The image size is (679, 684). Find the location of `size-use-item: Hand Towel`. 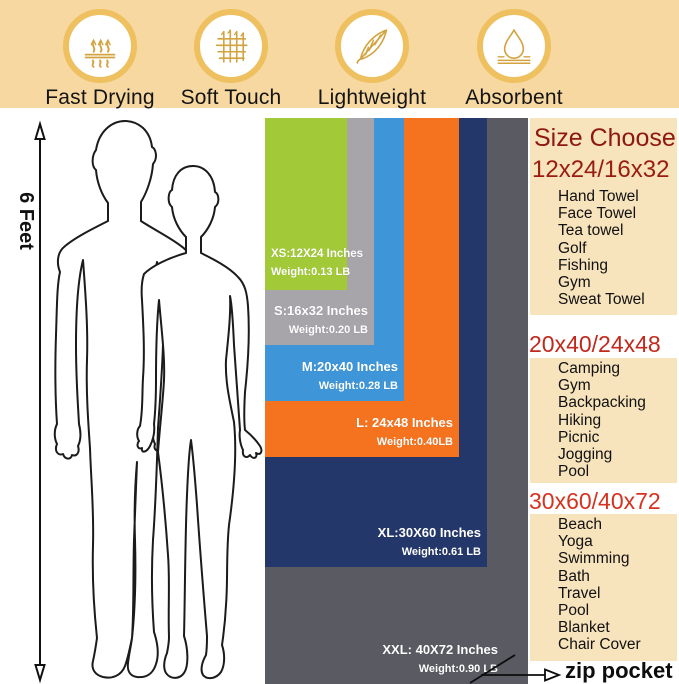

size-use-item: Hand Towel is located at coordinates (598, 196).